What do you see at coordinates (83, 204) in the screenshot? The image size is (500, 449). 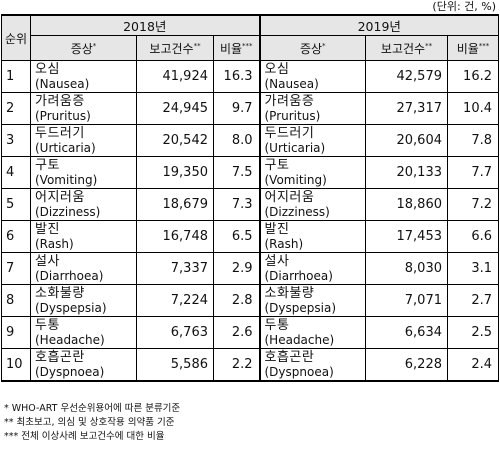 I see `symptom-cell-2018: 어지러움 (Dizziness)` at bounding box center [83, 204].